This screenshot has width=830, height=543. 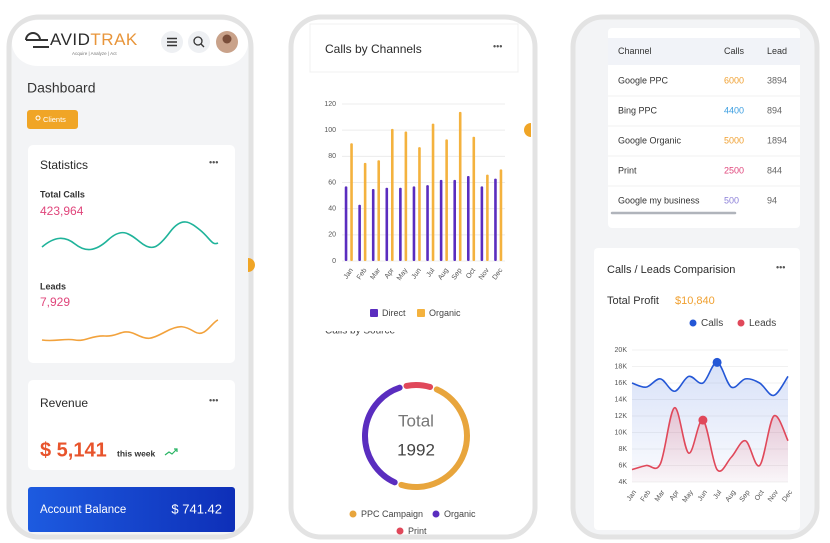 I want to click on table-header, so click(x=704, y=51).